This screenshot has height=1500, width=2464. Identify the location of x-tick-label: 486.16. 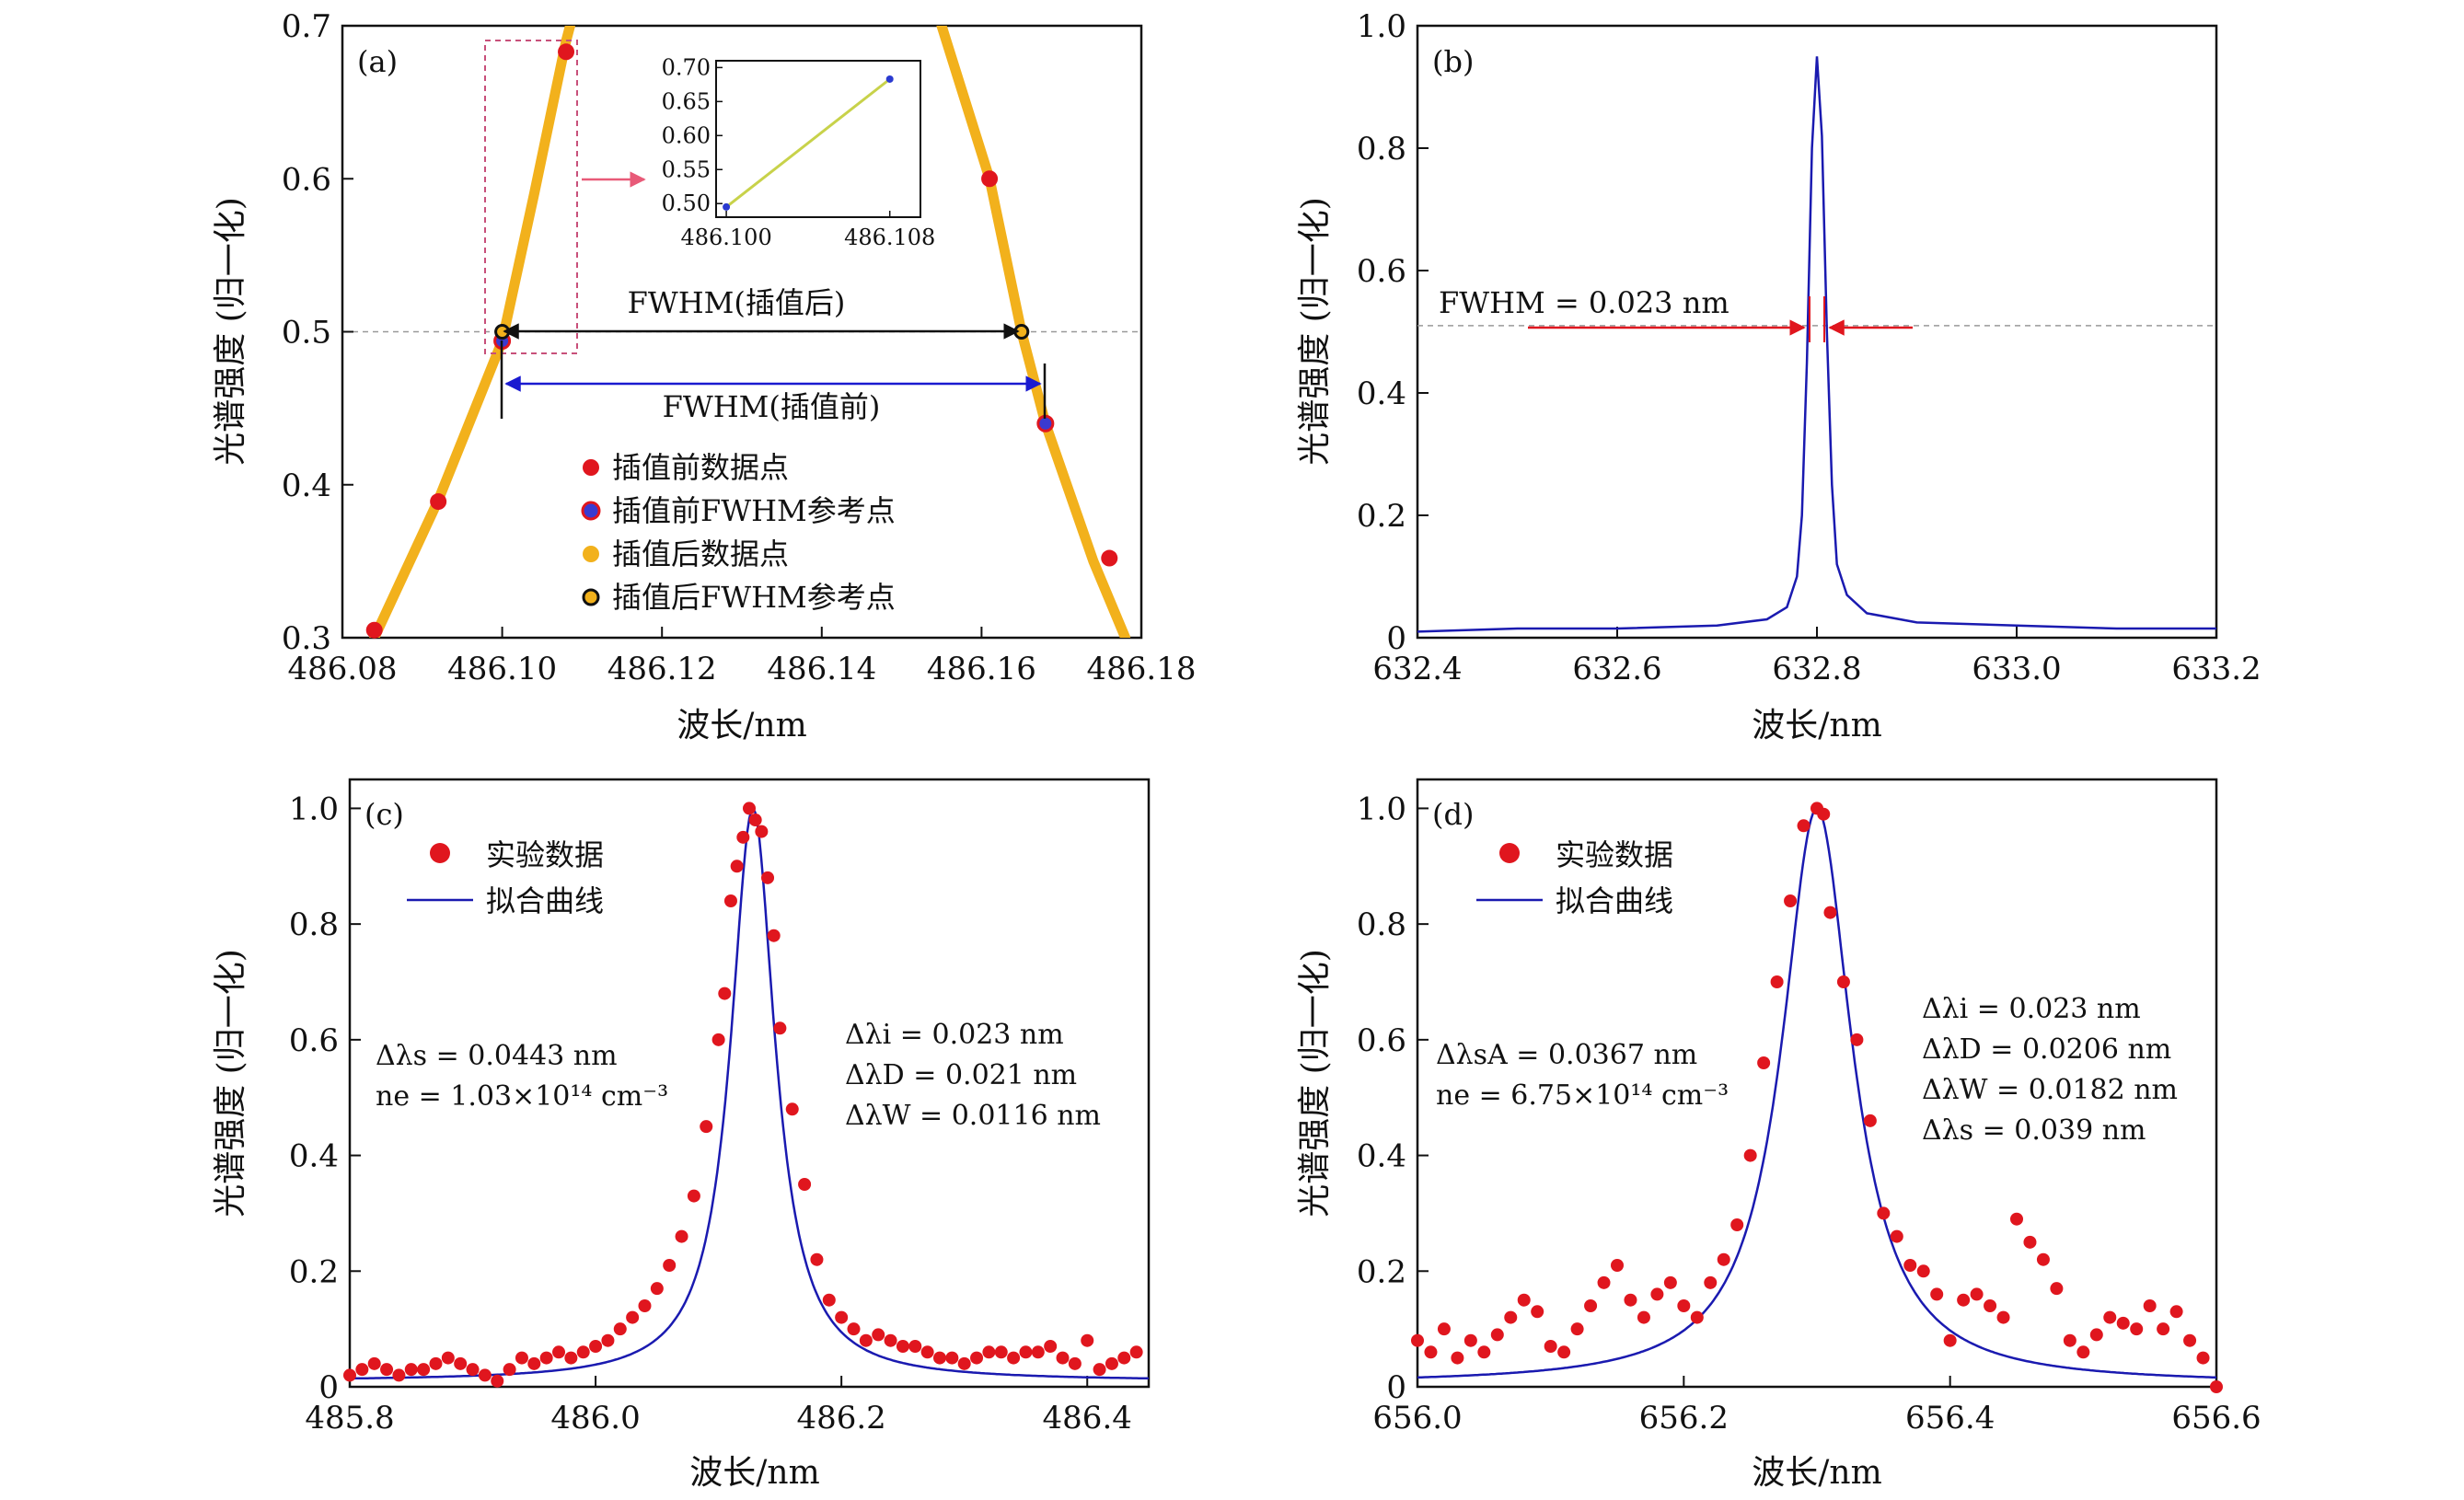
(982, 669).